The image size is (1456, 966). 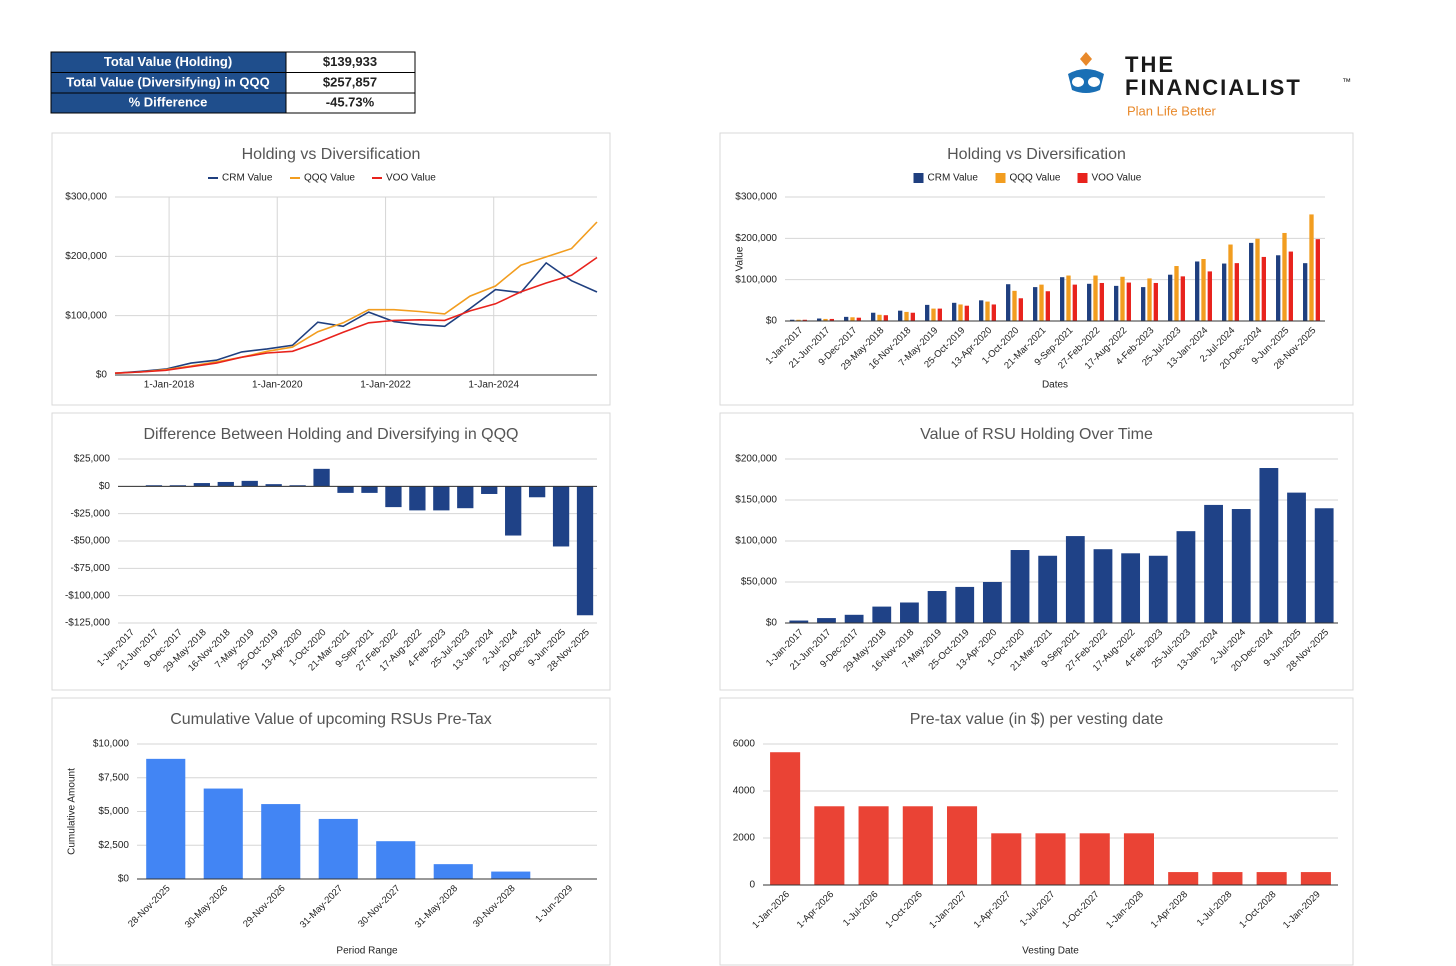 I want to click on table-label: Total Value (Holding), so click(x=168, y=61).